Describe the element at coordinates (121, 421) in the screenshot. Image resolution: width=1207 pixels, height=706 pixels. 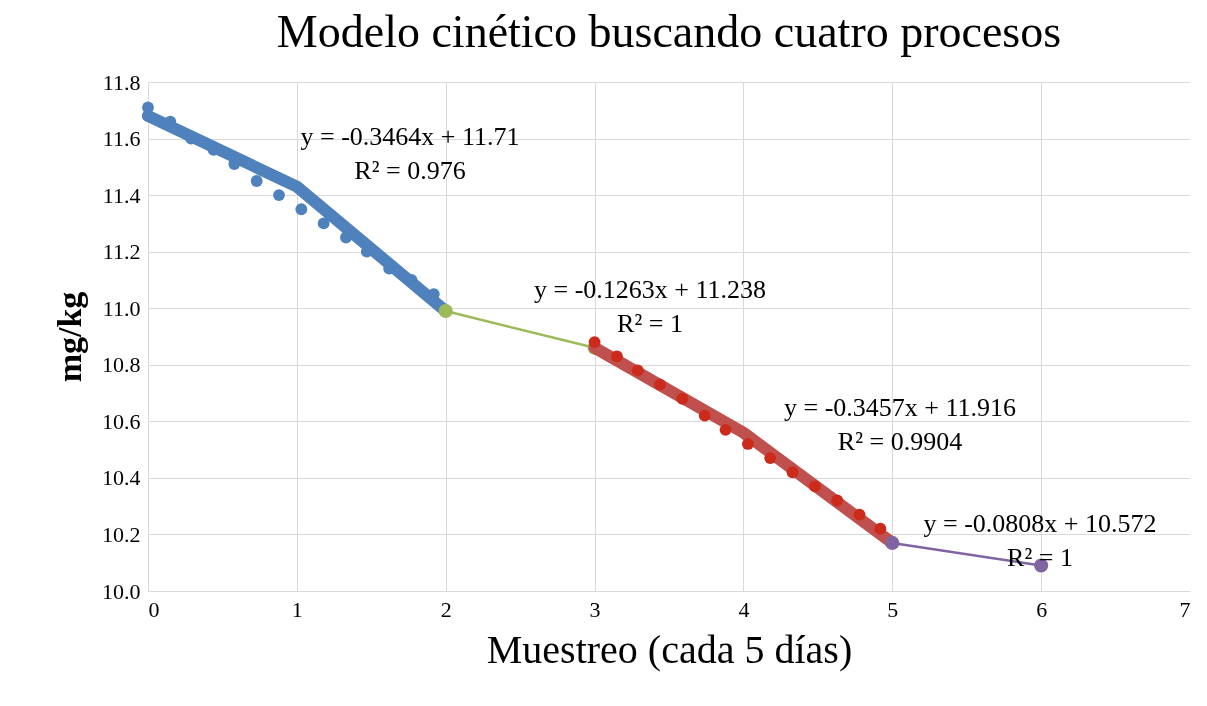
I see `y-tick-label: 10.6` at that location.